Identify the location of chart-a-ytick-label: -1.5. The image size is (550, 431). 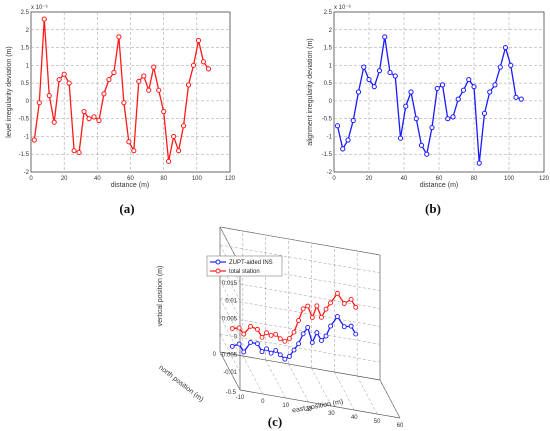
(24, 155).